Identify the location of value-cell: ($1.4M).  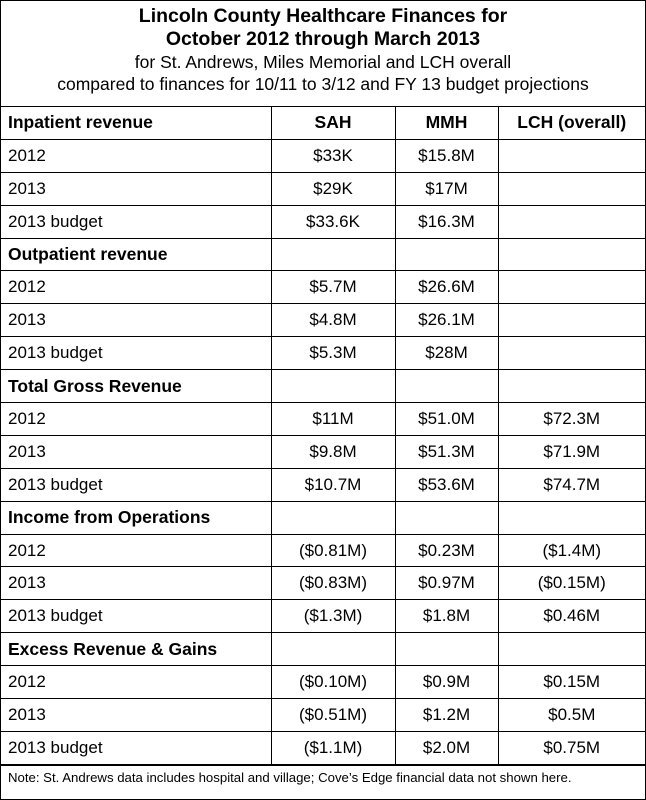
(571, 550).